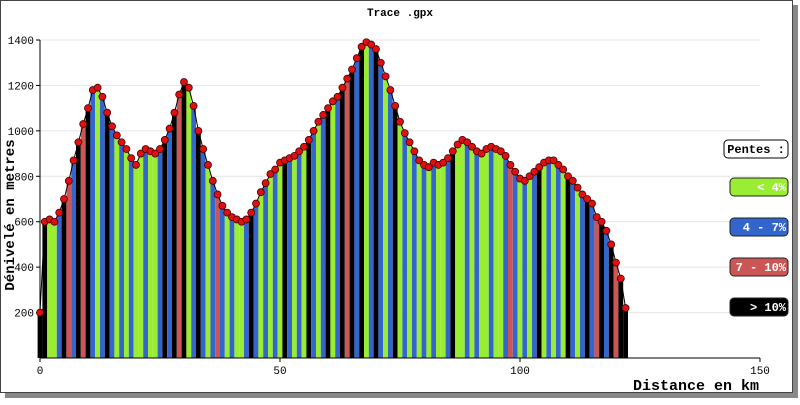 Image resolution: width=800 pixels, height=405 pixels. Describe the element at coordinates (21, 42) in the screenshot. I see `y-tick-label: 1400` at that location.